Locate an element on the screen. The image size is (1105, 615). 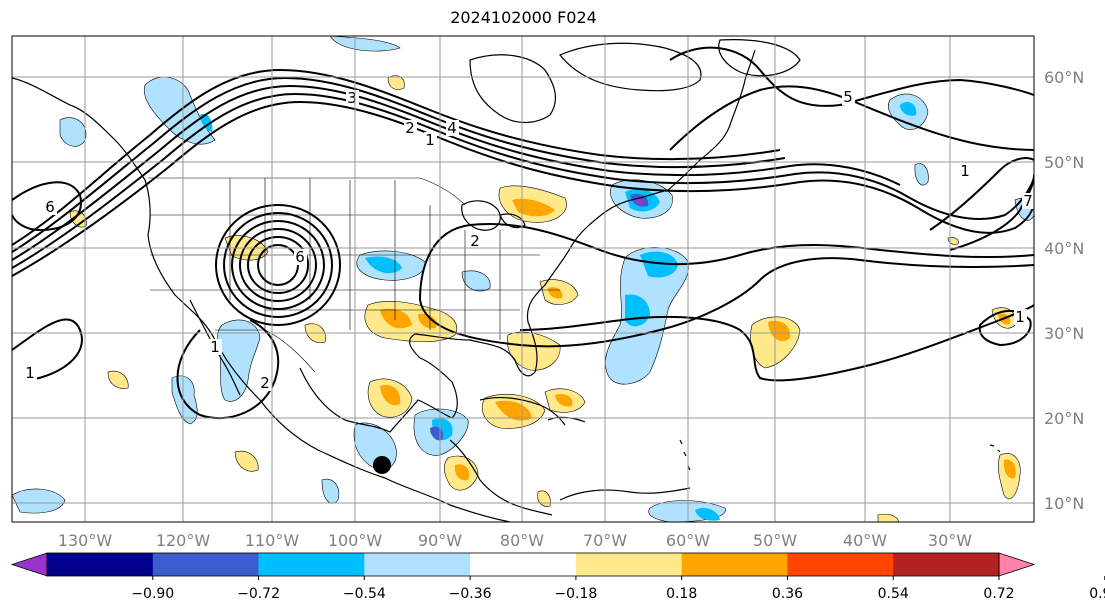
fill-orange-atl30 is located at coordinates (779, 331).